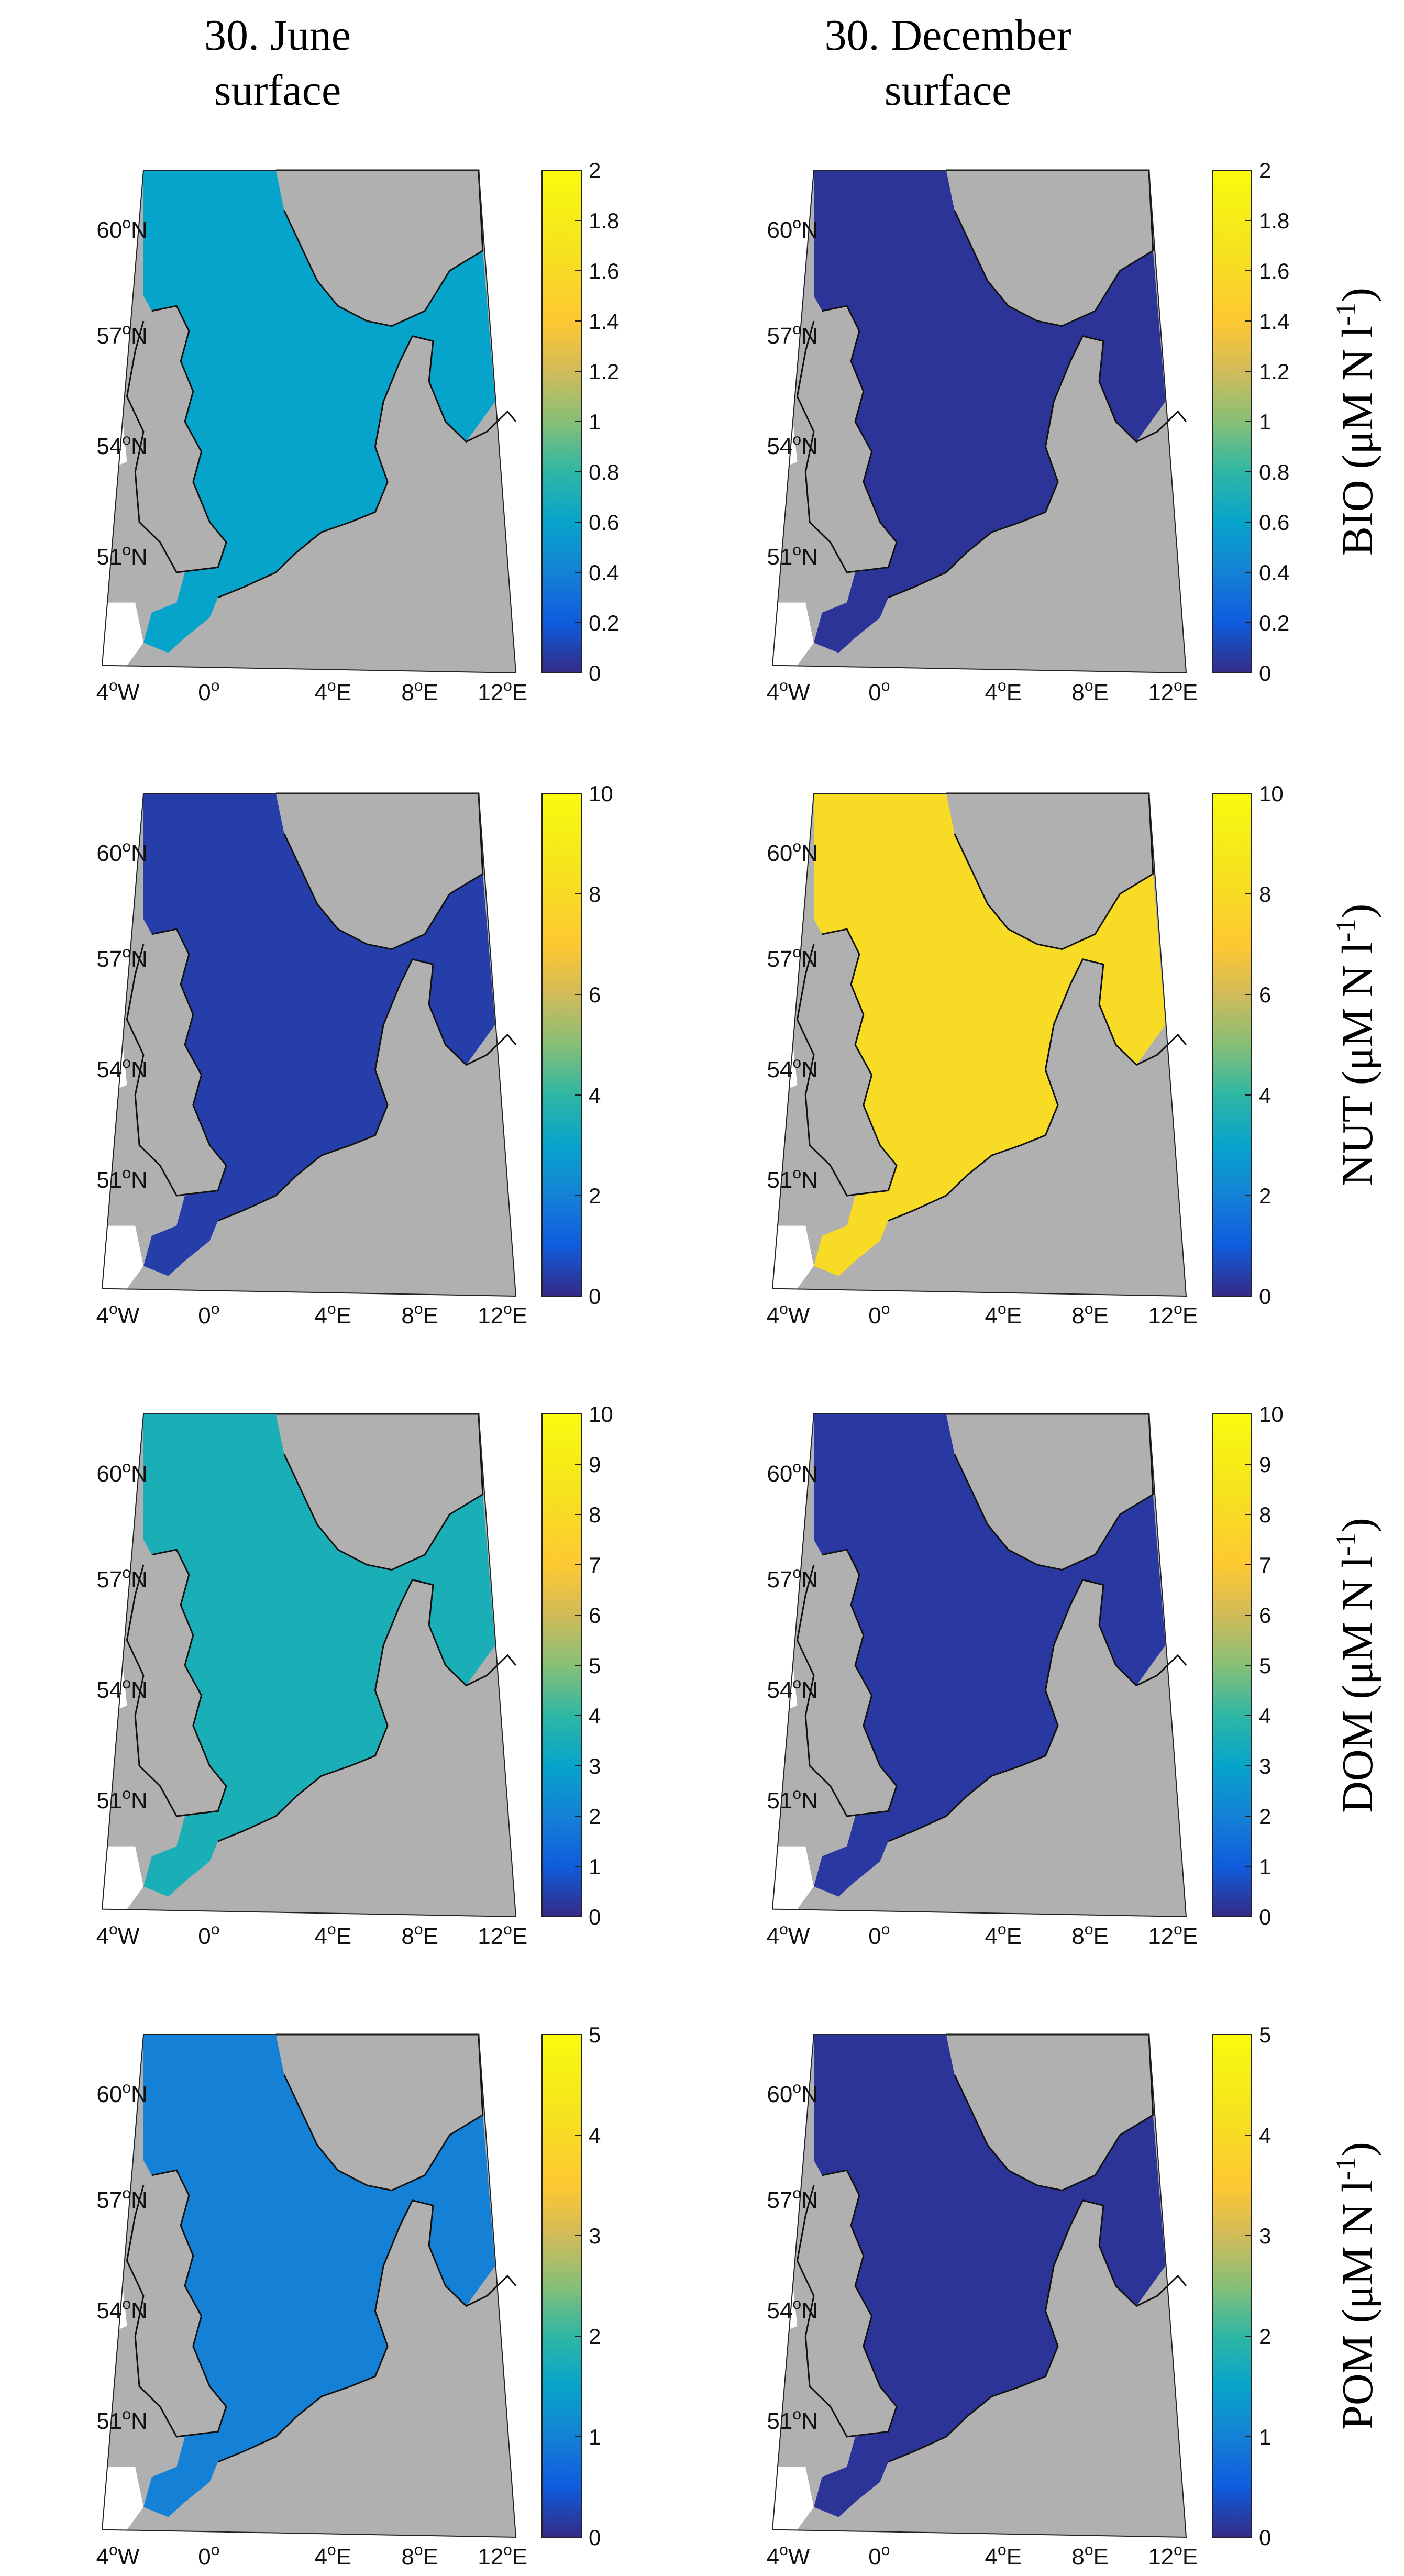 This screenshot has height=2576, width=1404. What do you see at coordinates (1274, 522) in the screenshot?
I see `colorbar-tick-label: 0.6` at bounding box center [1274, 522].